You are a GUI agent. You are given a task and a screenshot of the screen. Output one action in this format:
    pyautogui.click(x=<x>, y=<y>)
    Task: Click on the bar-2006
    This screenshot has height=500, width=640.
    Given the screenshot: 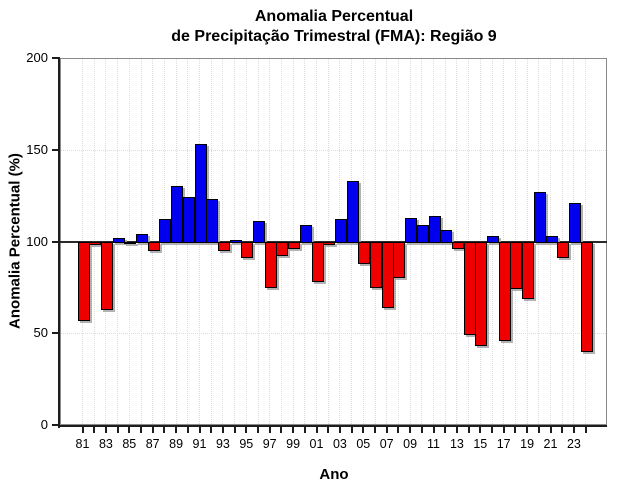 What is the action you would take?
    pyautogui.click(x=376, y=264)
    